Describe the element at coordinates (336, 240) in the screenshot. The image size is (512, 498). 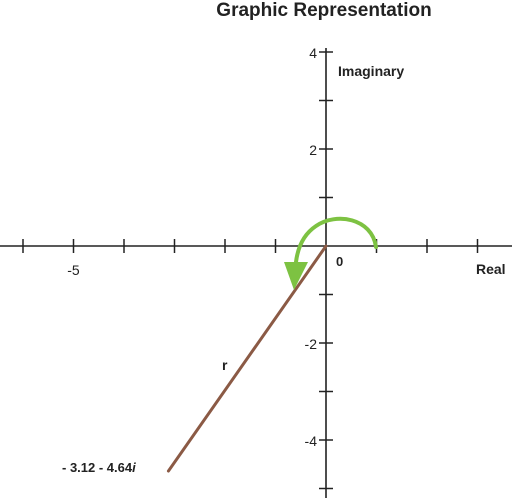
I see `angle-arc` at that location.